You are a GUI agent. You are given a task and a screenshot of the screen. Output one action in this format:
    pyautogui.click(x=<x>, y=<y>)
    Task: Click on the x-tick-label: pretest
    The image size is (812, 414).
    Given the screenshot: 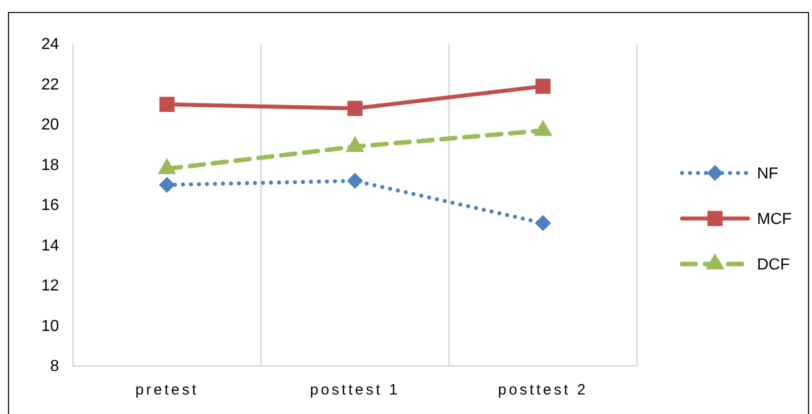 What is the action you would take?
    pyautogui.click(x=167, y=390)
    